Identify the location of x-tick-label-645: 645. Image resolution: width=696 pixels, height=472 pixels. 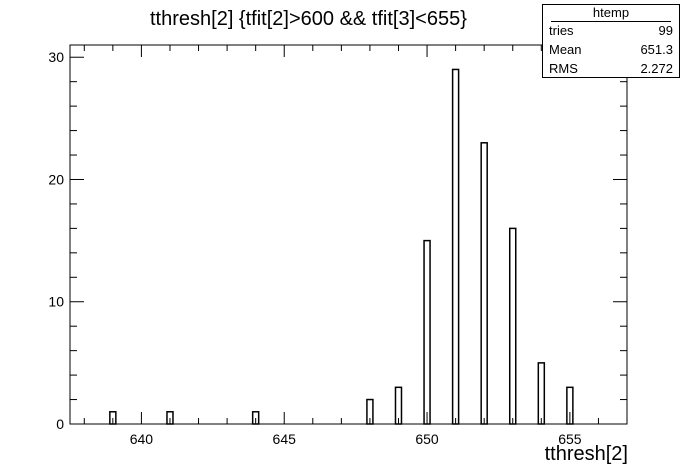
(285, 439).